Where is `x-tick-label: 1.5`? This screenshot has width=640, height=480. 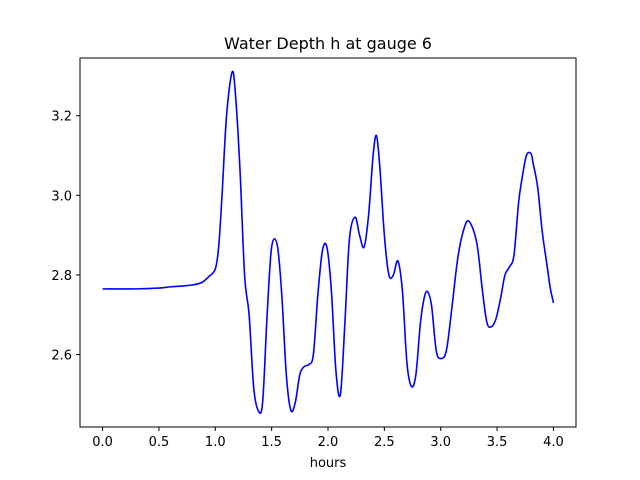 x-tick-label: 1.5 is located at coordinates (271, 442).